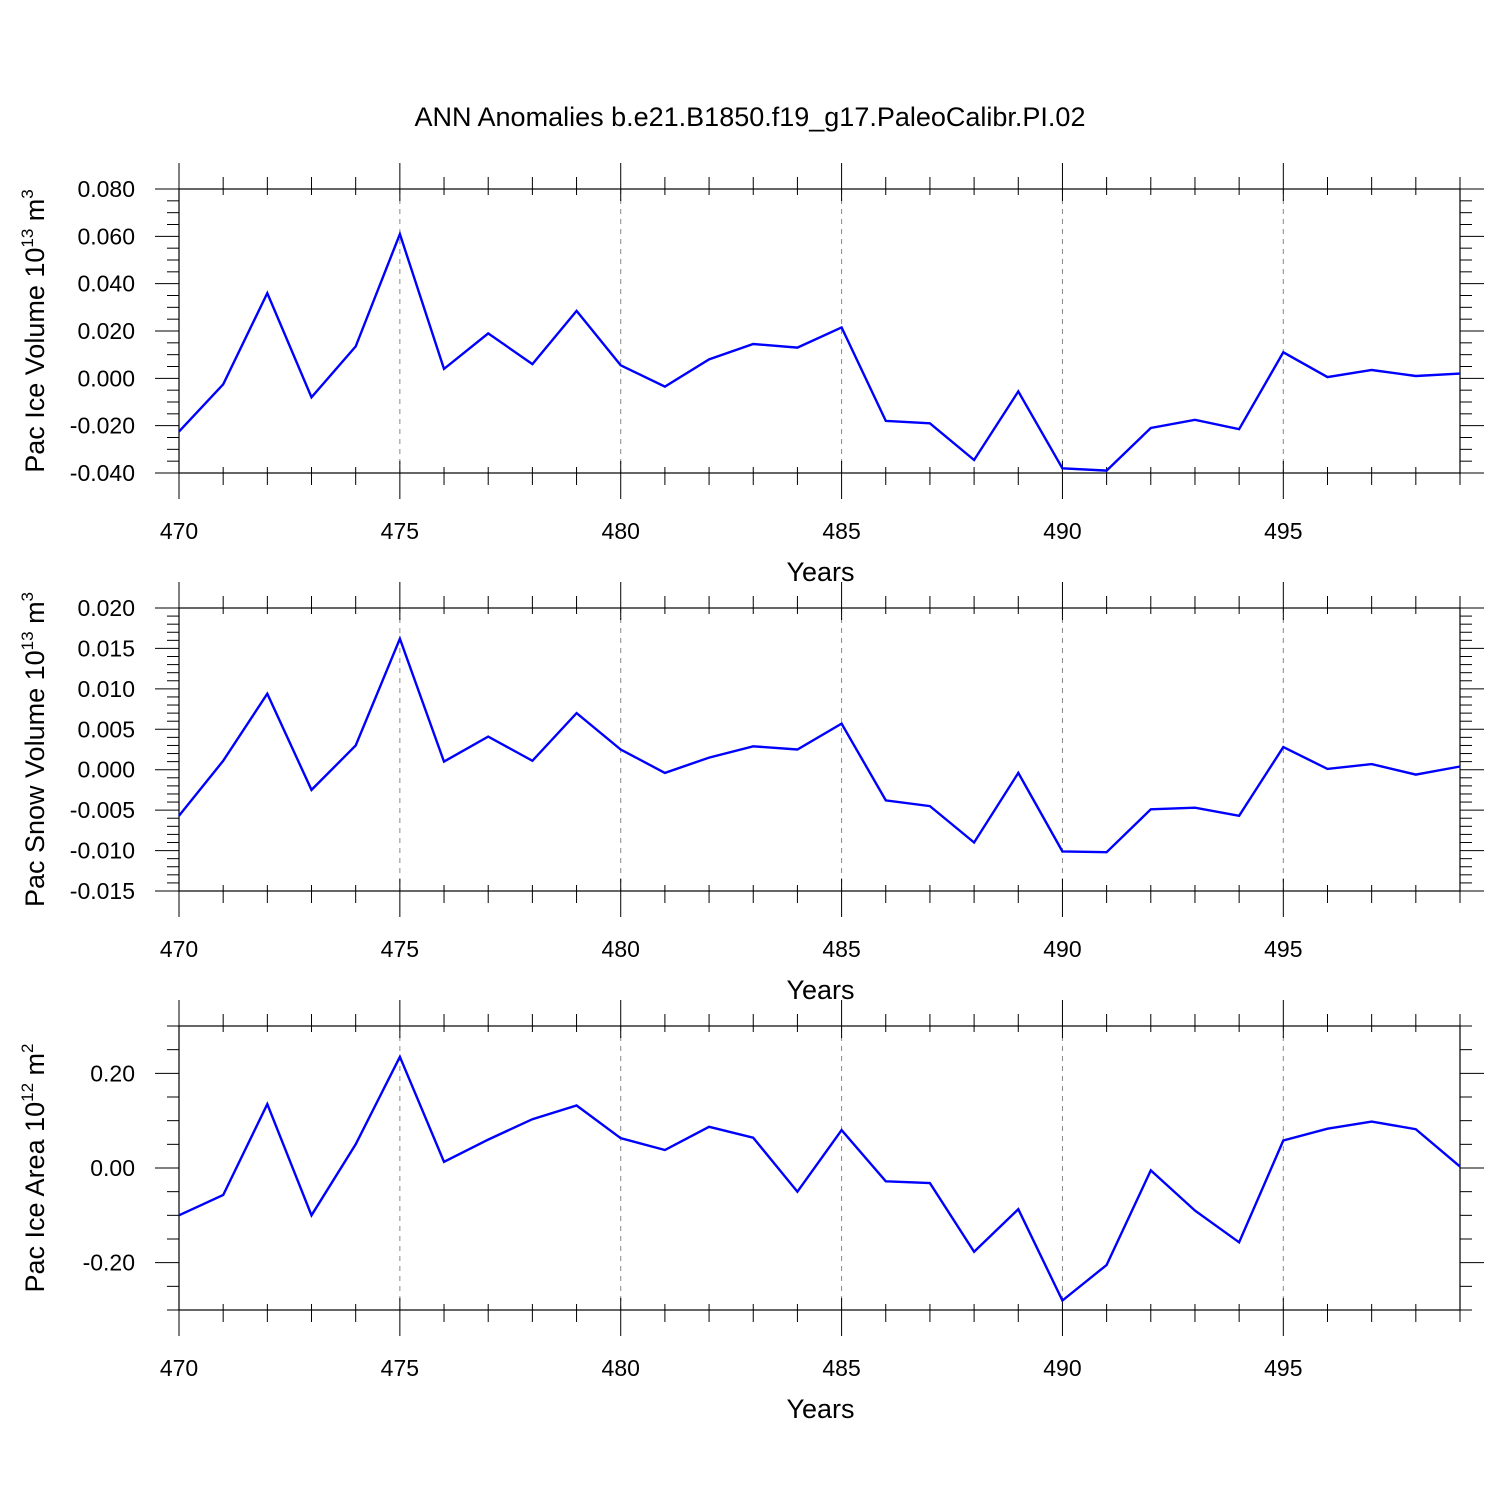 This screenshot has height=1500, width=1500. I want to click on y-tick-label: 0.060, so click(106, 236).